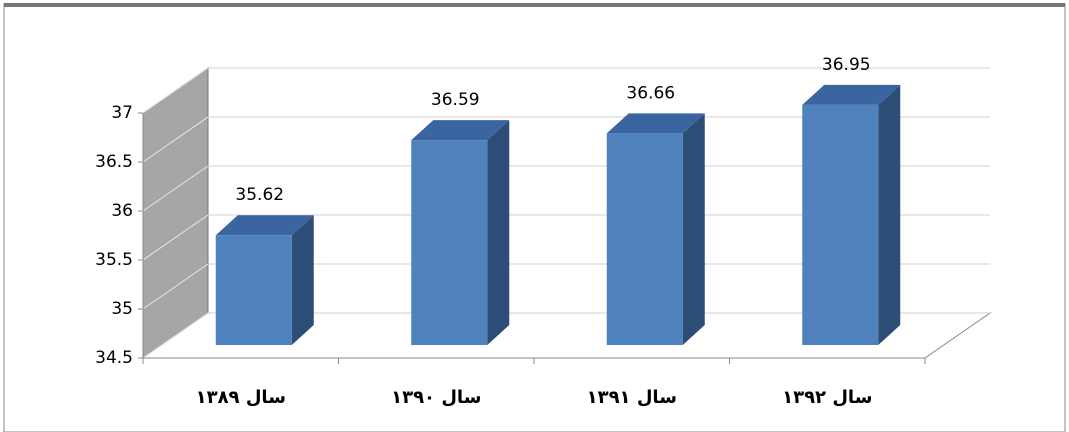 The image size is (1069, 432). I want to click on y-tick-label: 37, so click(122, 113).